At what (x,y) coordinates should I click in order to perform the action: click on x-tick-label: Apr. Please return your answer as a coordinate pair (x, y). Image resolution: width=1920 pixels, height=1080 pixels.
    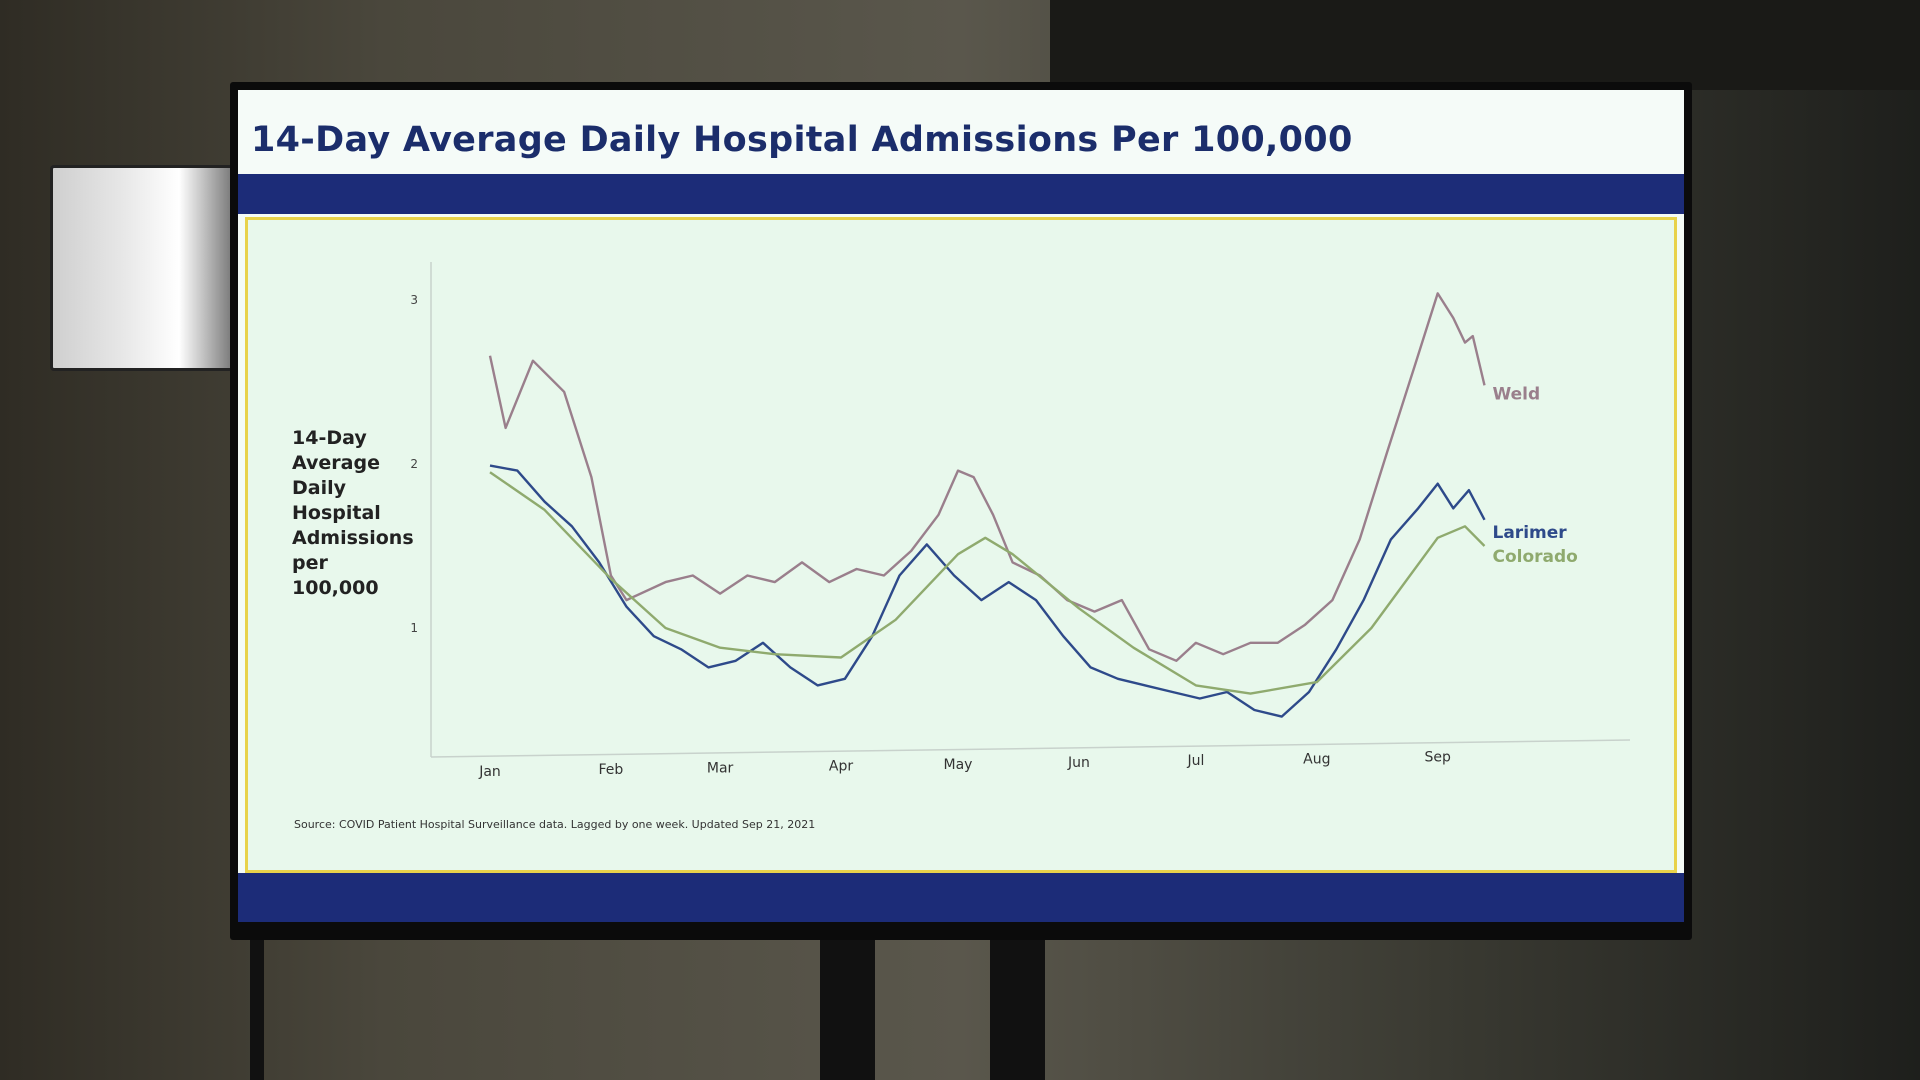
    Looking at the image, I should click on (841, 767).